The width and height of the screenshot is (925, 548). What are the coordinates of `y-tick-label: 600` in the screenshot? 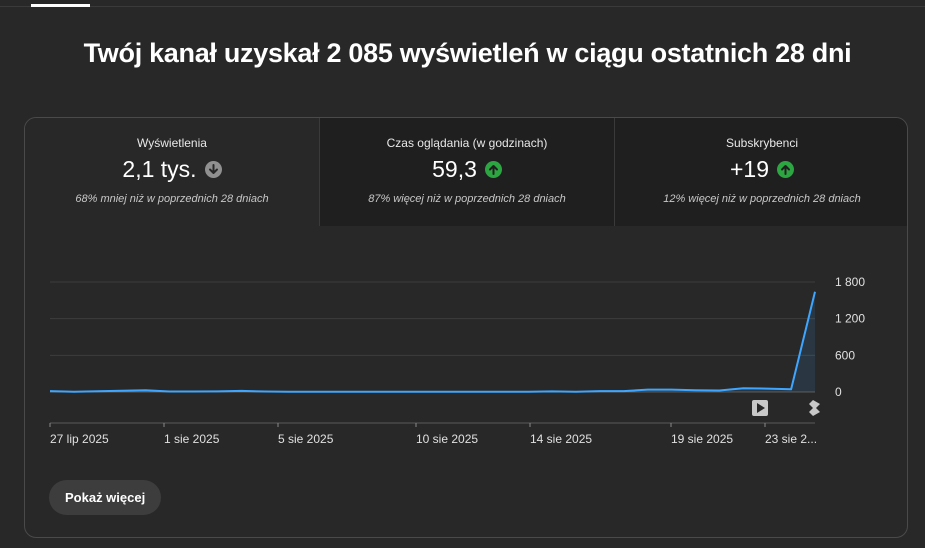 It's located at (845, 355).